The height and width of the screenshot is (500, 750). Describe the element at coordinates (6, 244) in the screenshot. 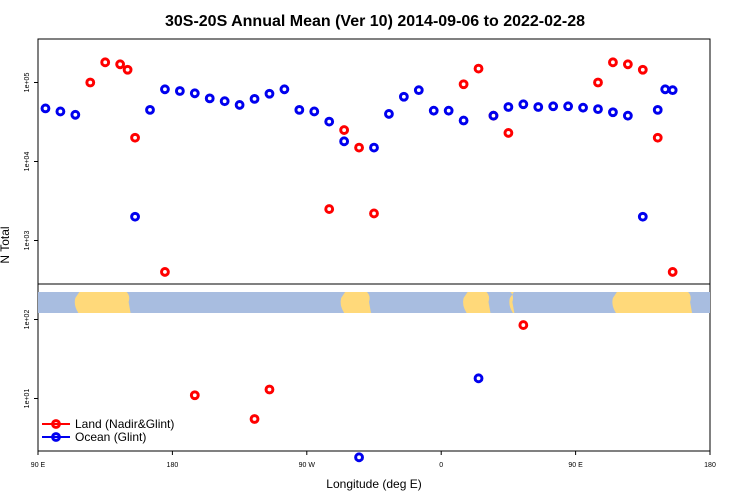

I see `y-axis-label: N Total` at that location.